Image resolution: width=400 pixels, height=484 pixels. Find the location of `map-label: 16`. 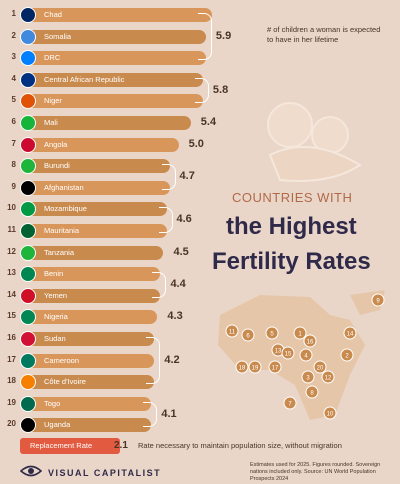

map-label: 16 is located at coordinates (310, 343).